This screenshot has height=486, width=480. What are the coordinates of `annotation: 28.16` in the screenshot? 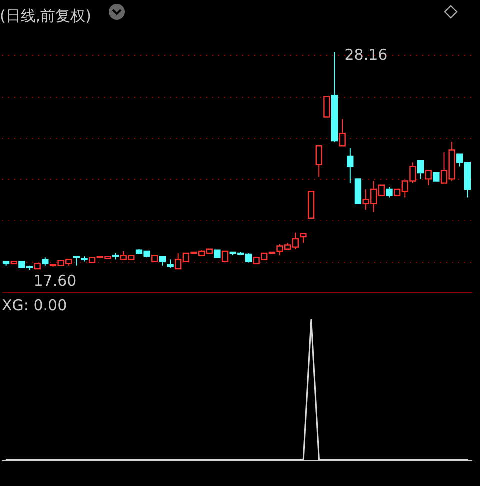 It's located at (366, 55).